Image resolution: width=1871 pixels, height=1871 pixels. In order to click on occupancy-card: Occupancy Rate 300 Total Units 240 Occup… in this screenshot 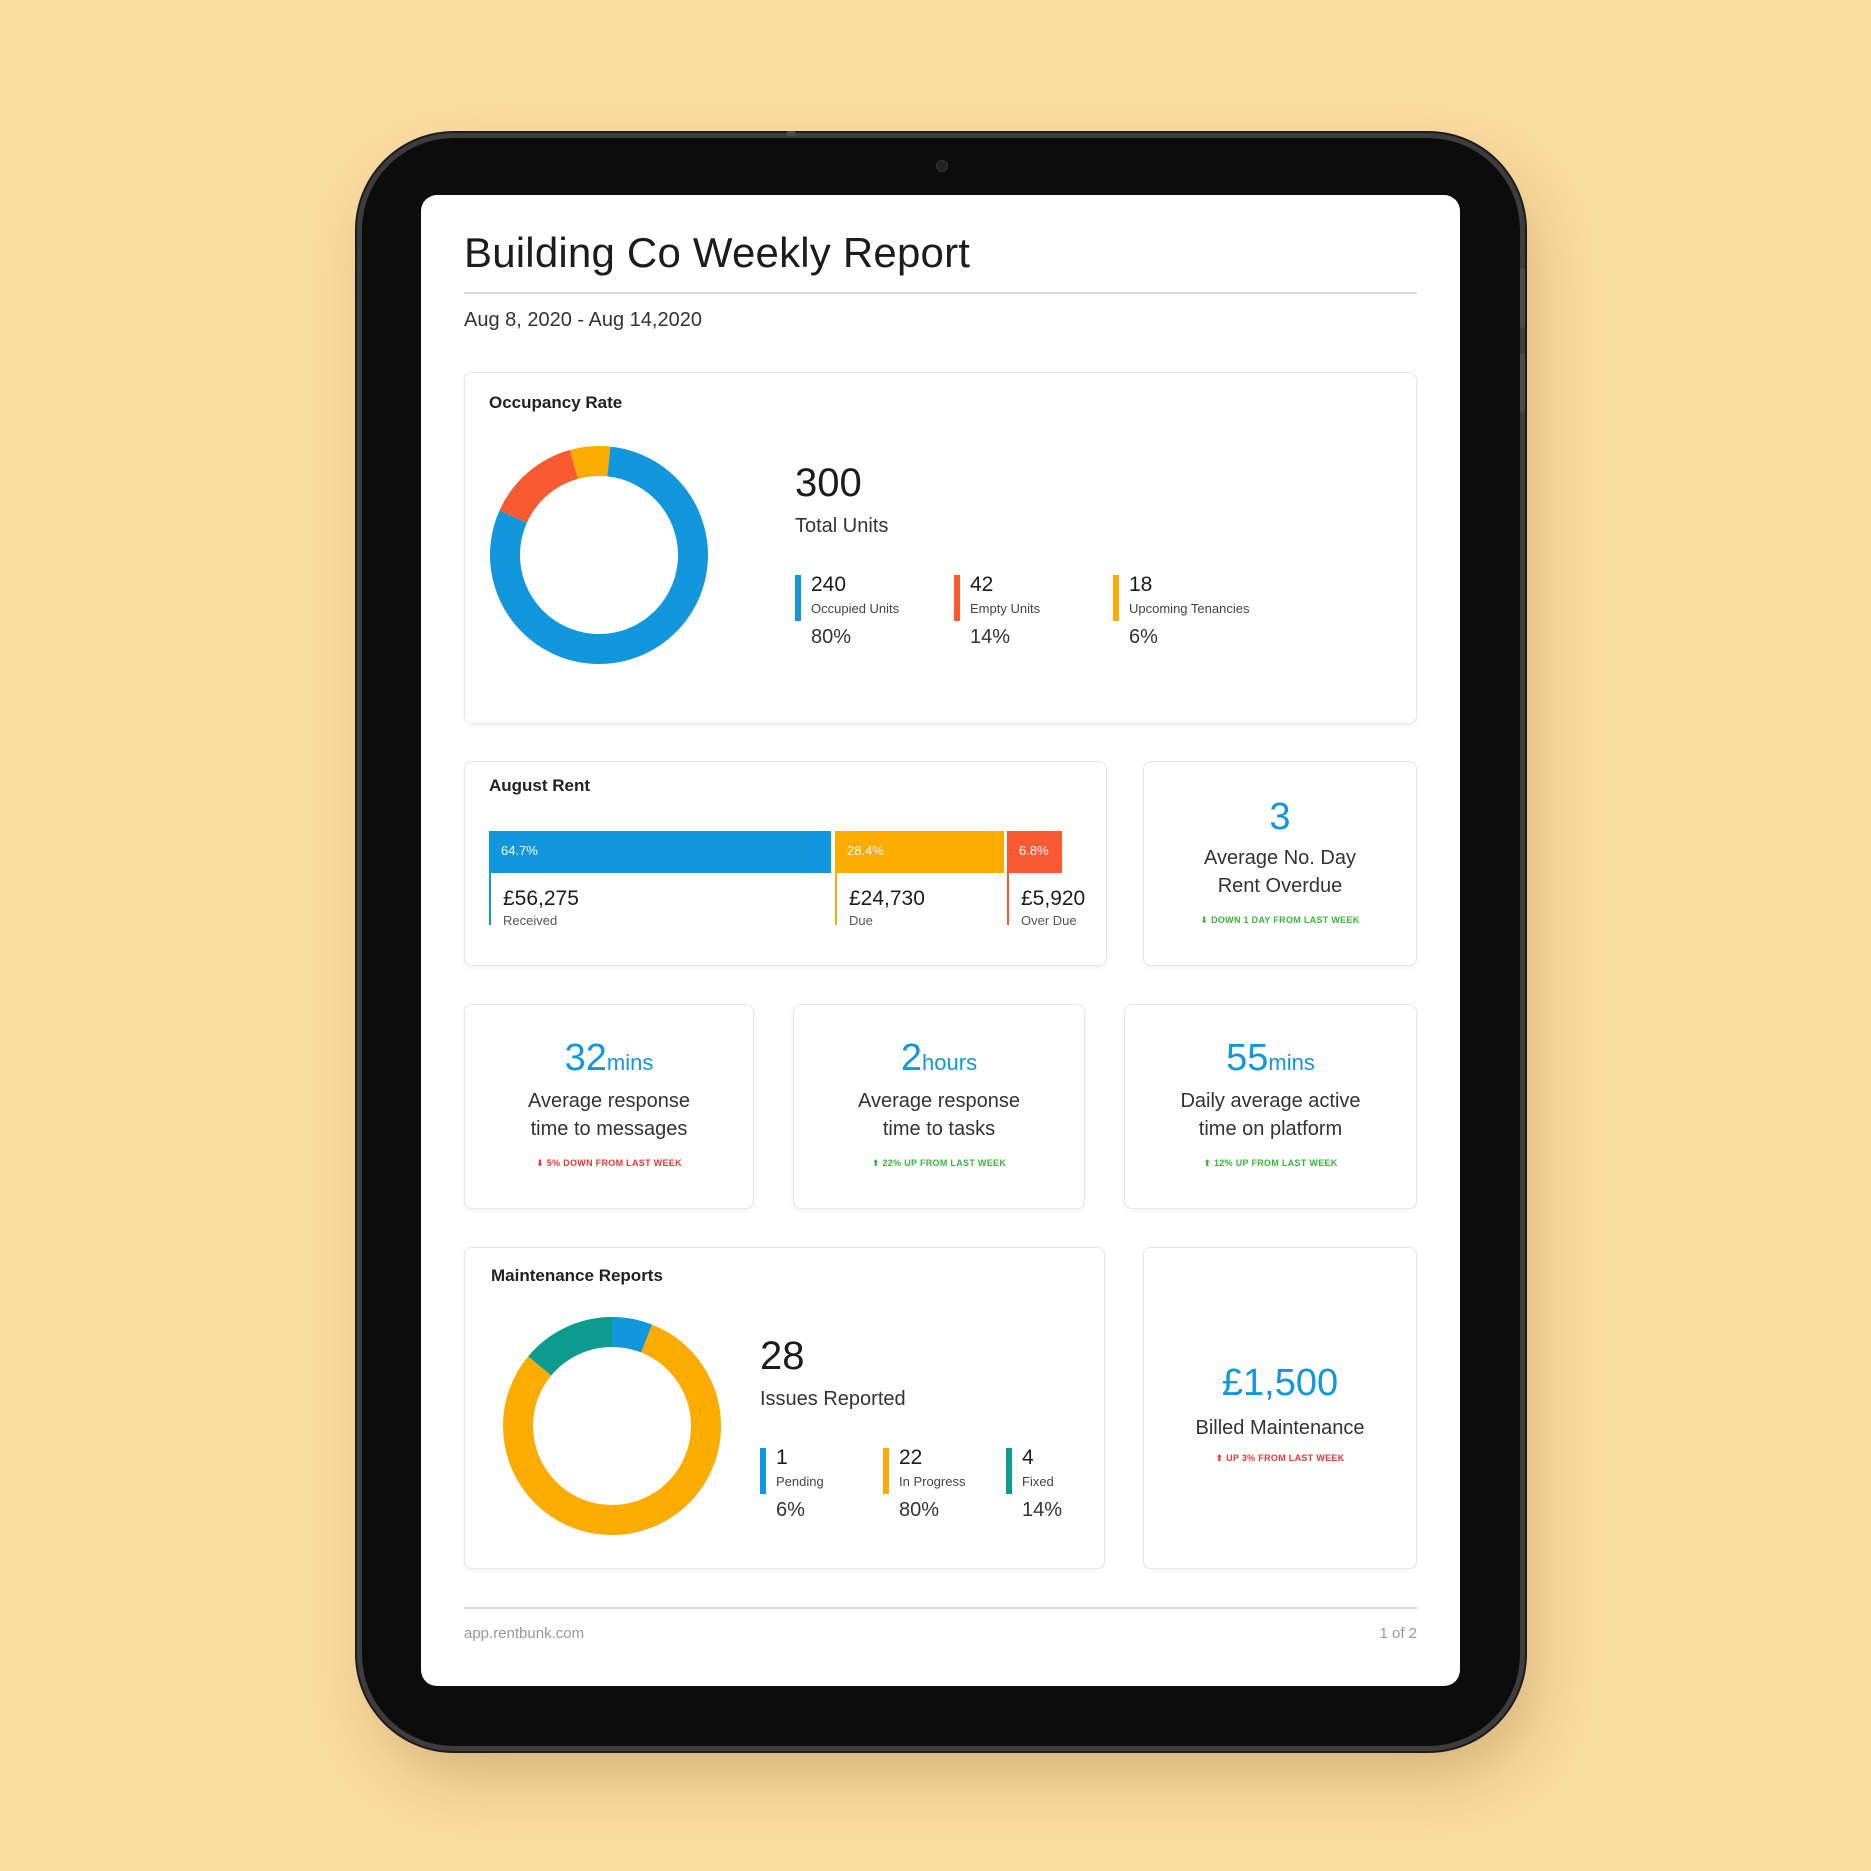, I will do `click(940, 548)`.